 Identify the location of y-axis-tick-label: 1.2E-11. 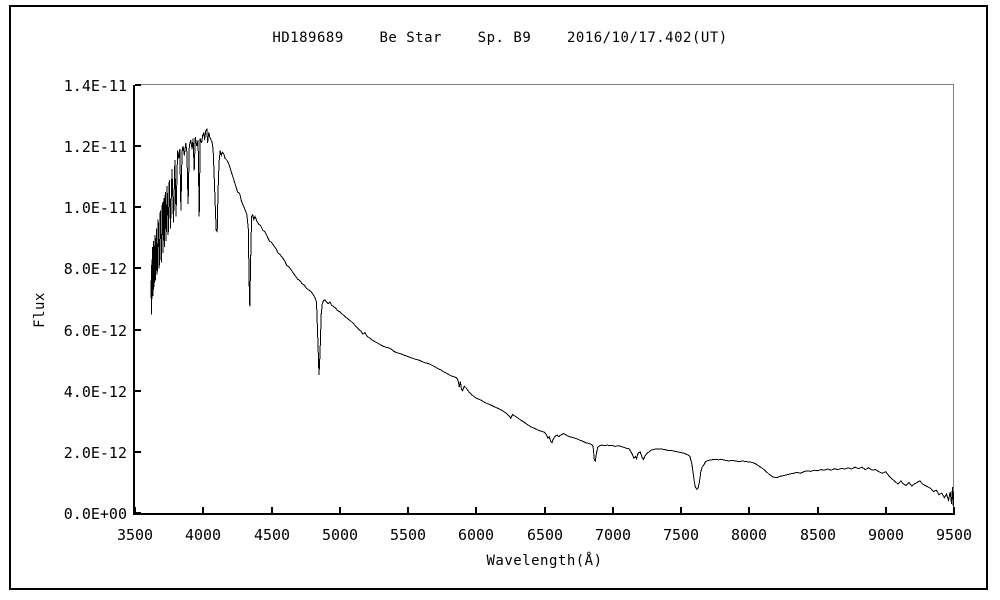
(95, 147).